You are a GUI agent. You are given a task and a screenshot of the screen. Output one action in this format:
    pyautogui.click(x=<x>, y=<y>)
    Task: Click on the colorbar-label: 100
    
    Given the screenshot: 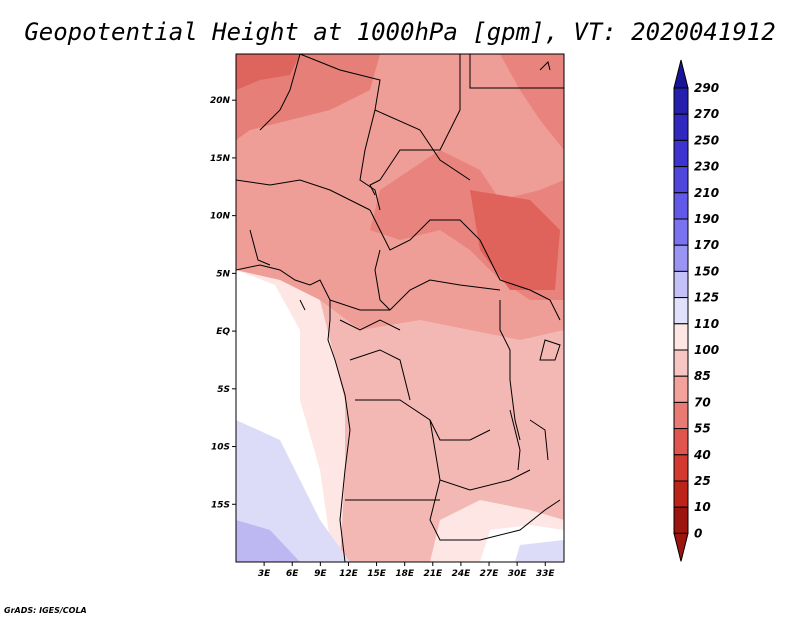 What is the action you would take?
    pyautogui.click(x=706, y=350)
    